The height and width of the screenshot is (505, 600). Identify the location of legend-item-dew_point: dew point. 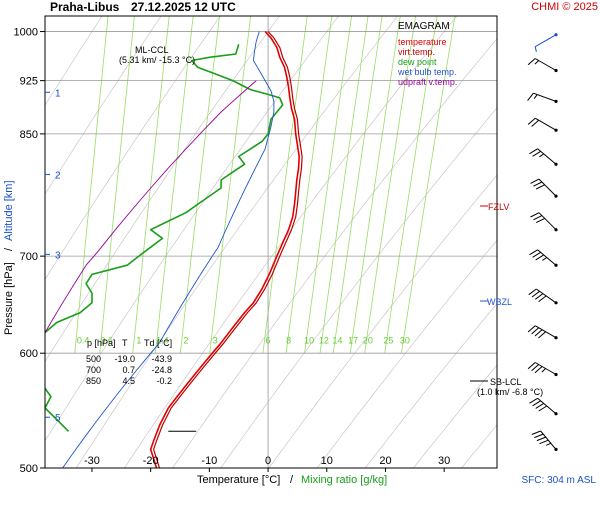
(417, 62).